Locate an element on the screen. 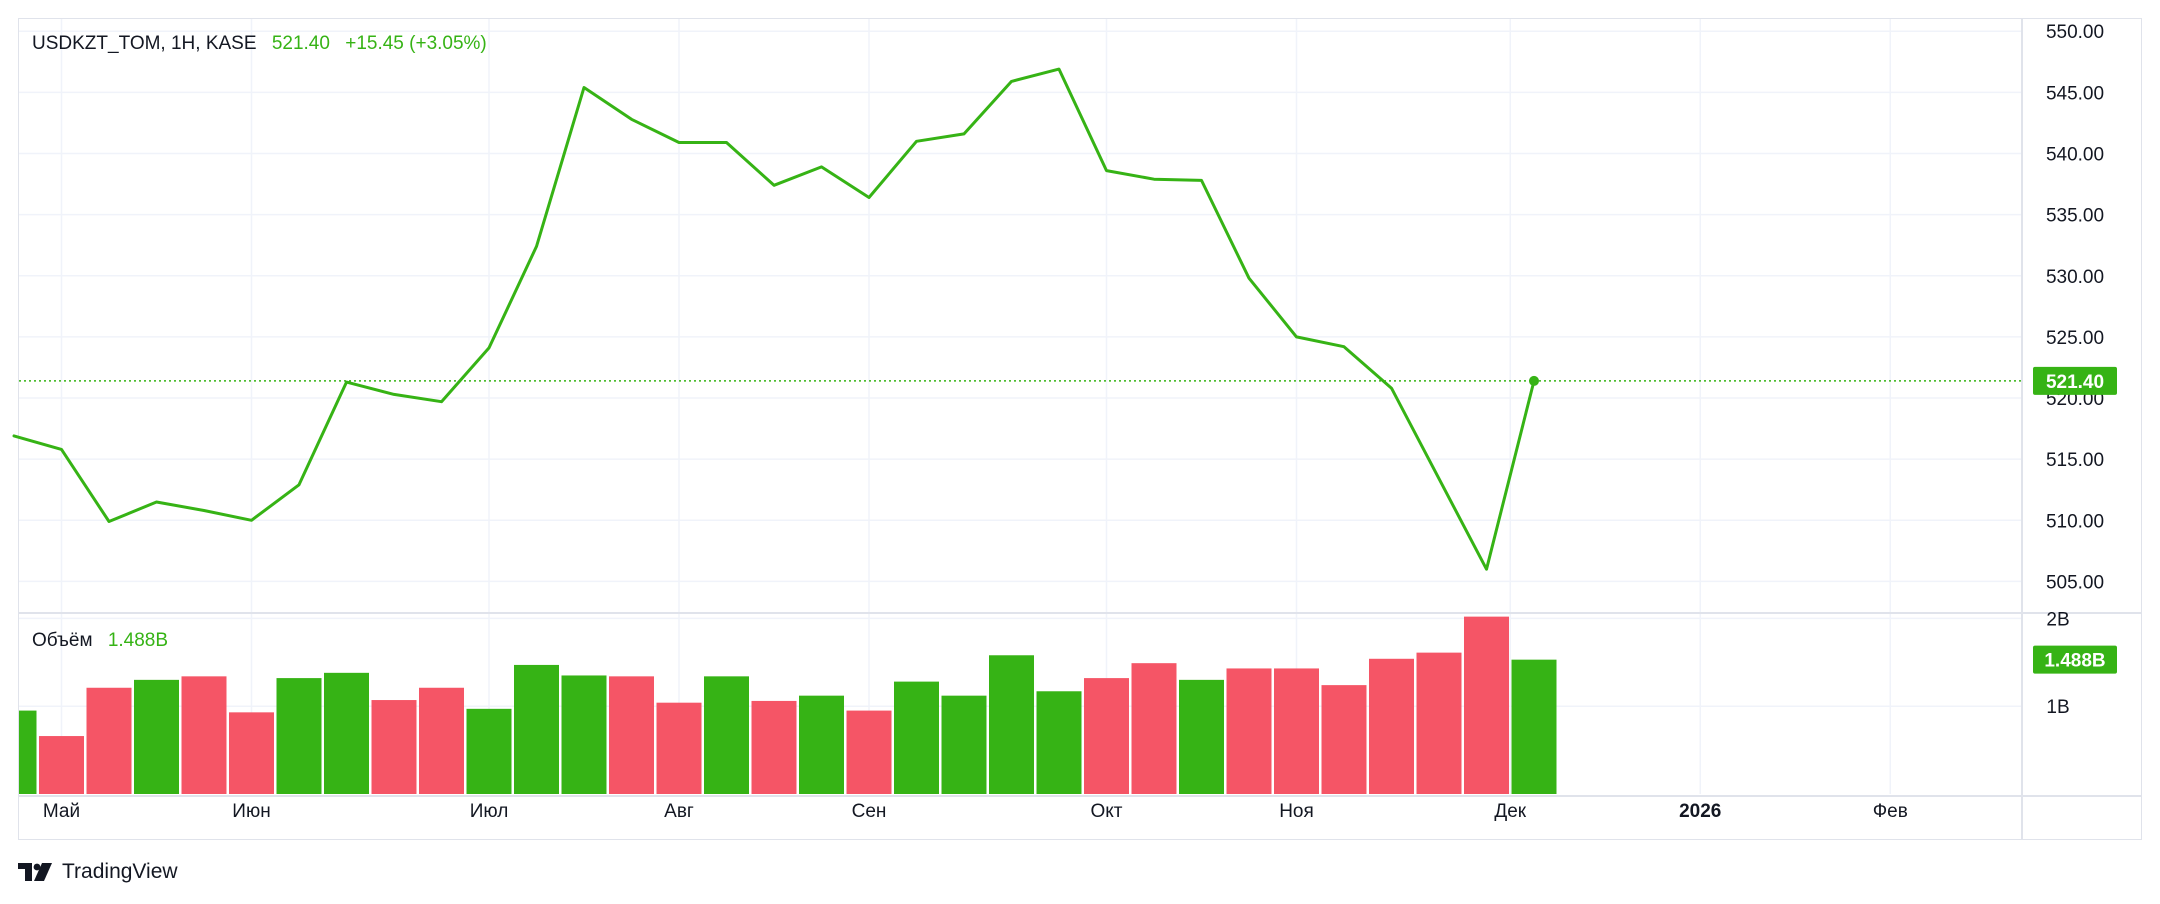 The width and height of the screenshot is (2160, 904). symbol-label: USDKZT_TOM, 1H, KASE is located at coordinates (144, 43).